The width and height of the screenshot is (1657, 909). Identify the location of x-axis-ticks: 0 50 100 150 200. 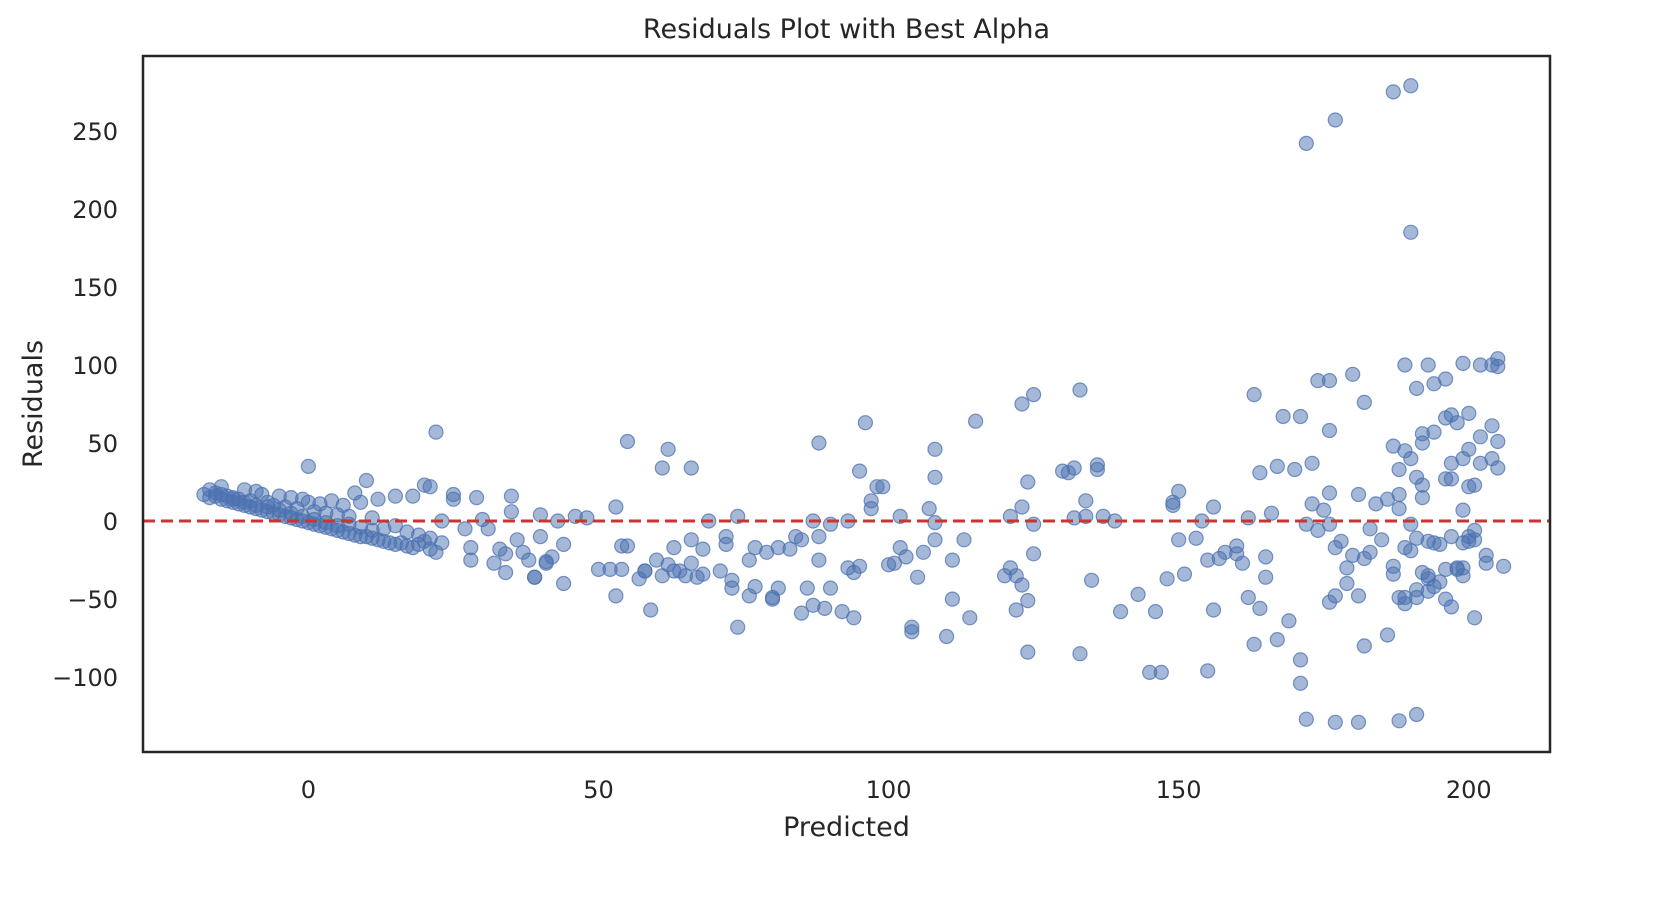
(896, 790).